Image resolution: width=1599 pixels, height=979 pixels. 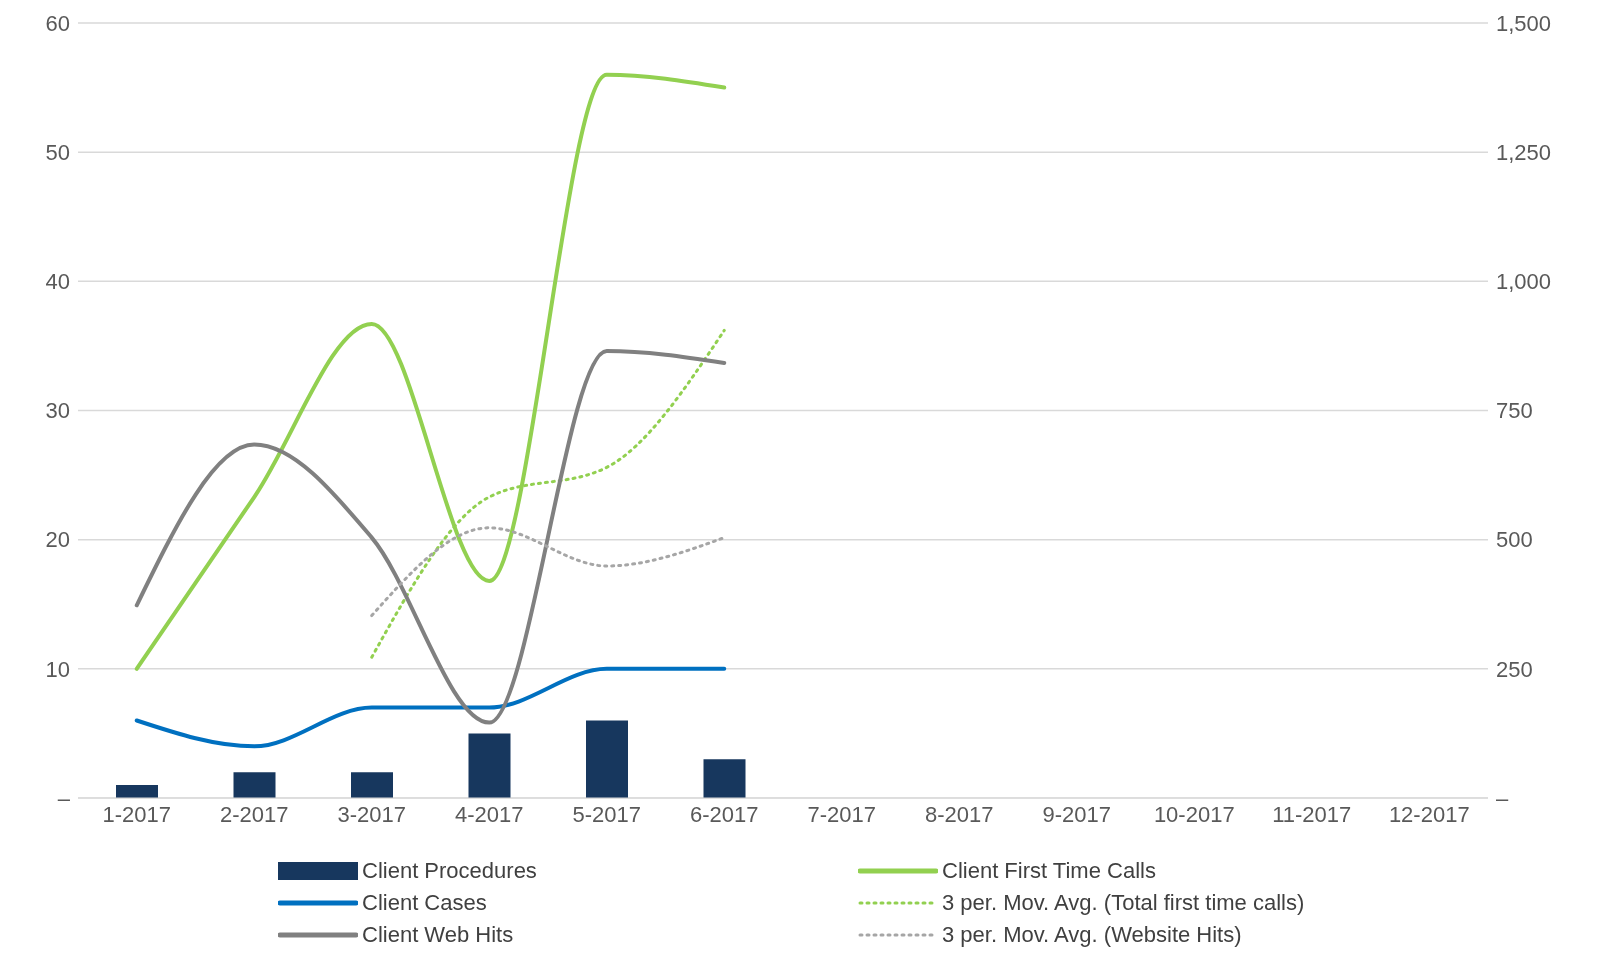 I want to click on y2-tick-label: 500, so click(x=1514, y=540).